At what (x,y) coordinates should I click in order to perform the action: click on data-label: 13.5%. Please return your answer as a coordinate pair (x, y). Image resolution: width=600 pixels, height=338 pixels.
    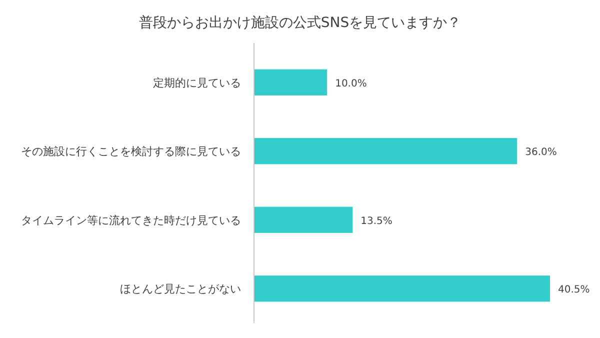
    Looking at the image, I should click on (376, 221).